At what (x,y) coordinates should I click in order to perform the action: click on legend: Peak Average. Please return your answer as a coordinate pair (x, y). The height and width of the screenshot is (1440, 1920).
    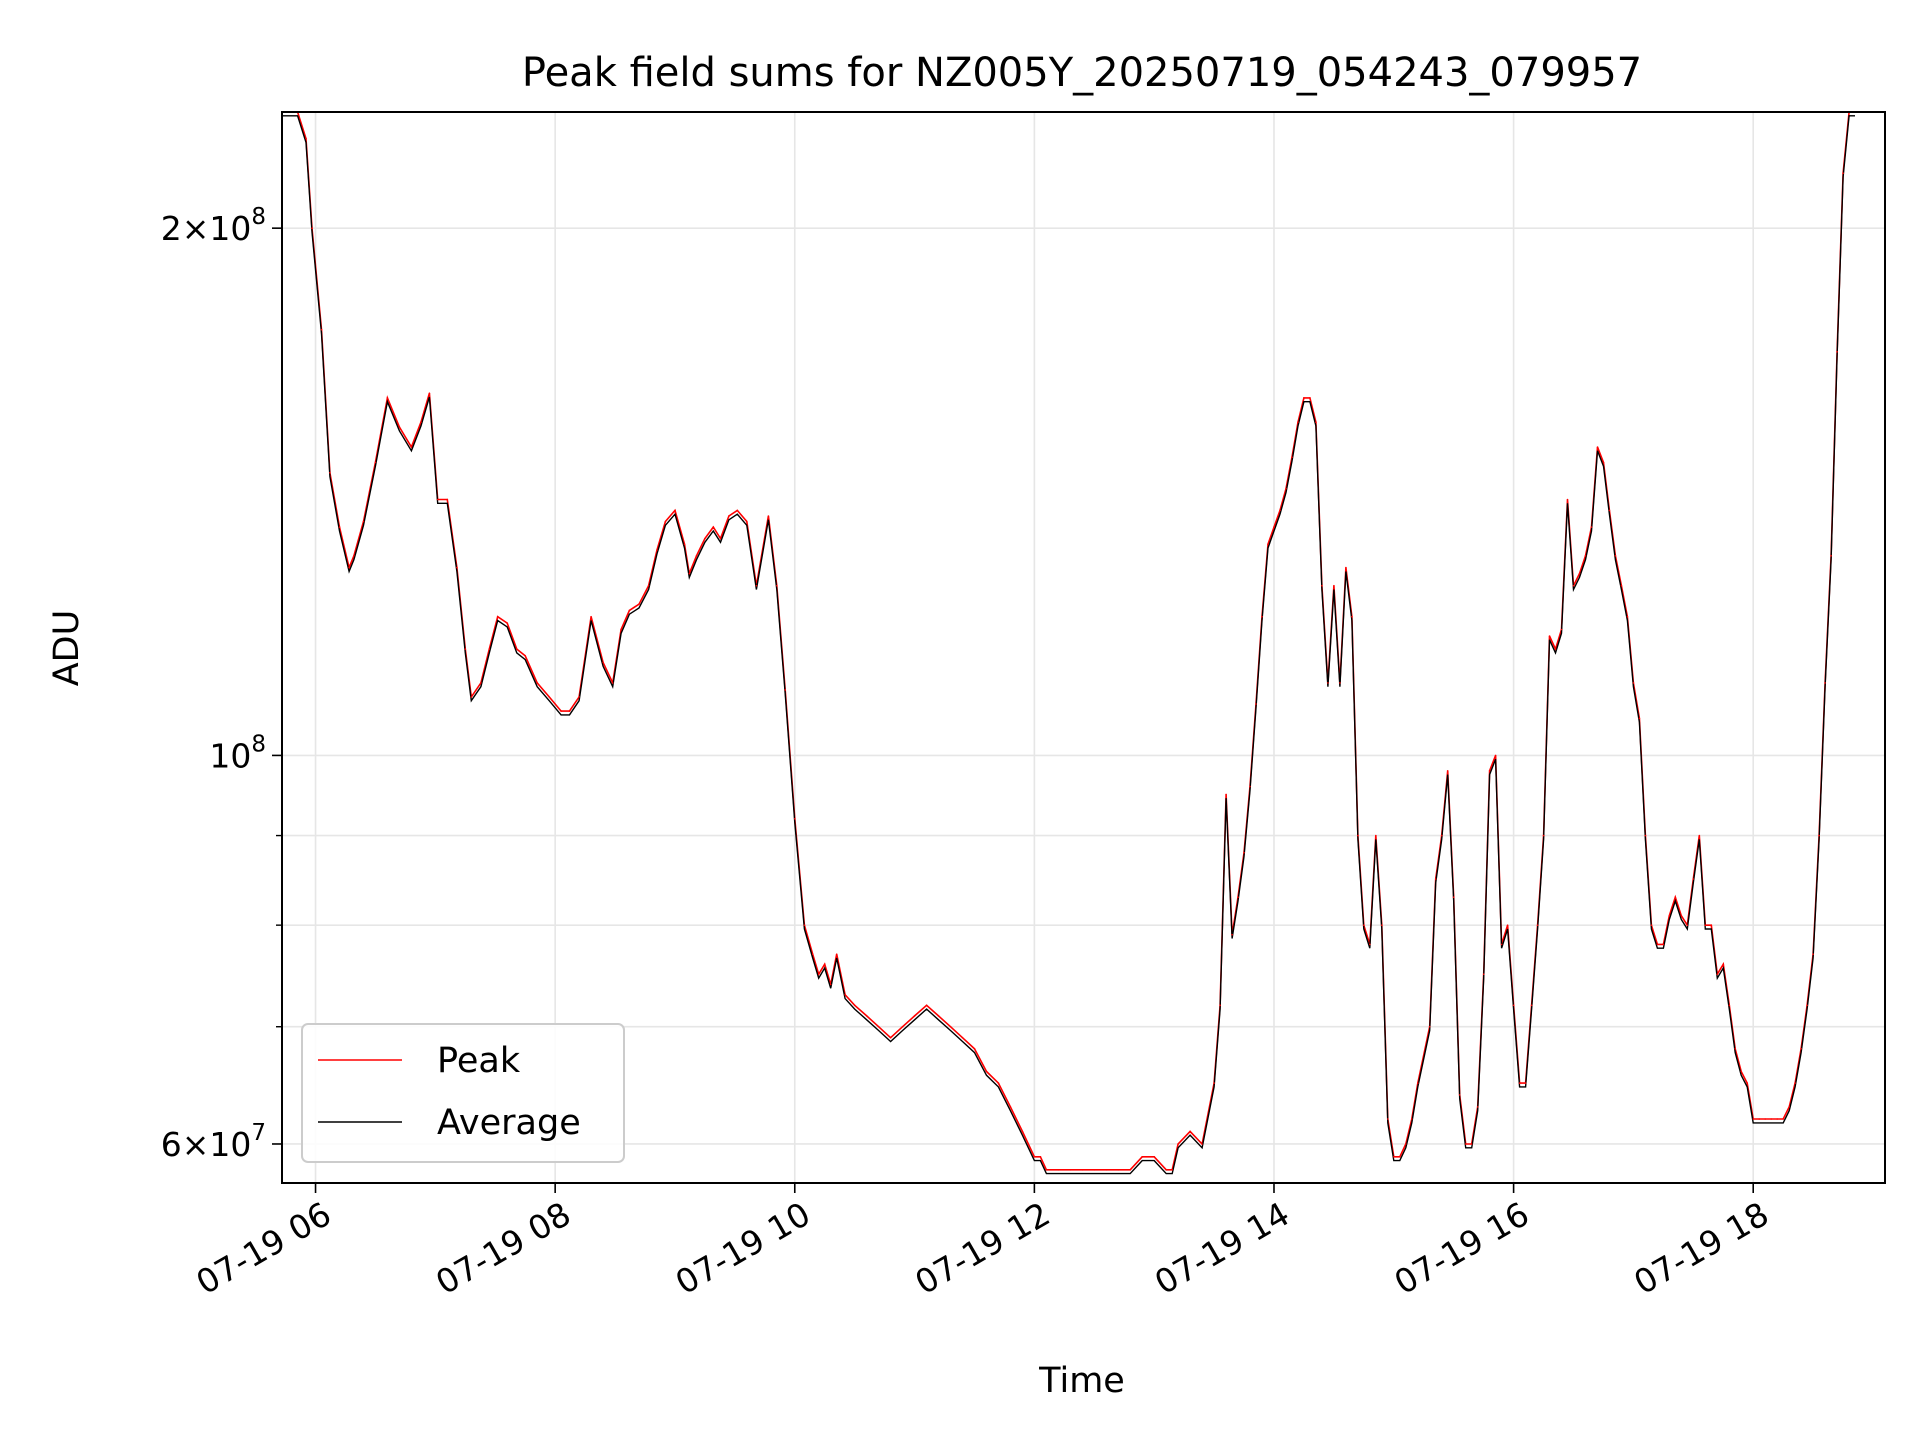
    Looking at the image, I should click on (463, 1093).